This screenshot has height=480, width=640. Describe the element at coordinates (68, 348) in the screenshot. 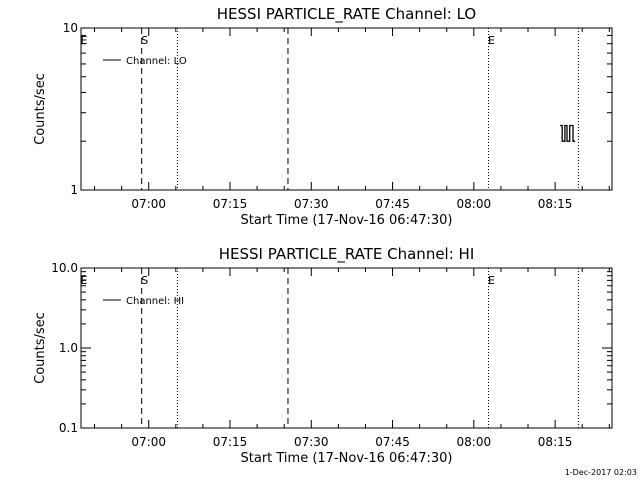

I see `y-tick-label: 1.0` at that location.